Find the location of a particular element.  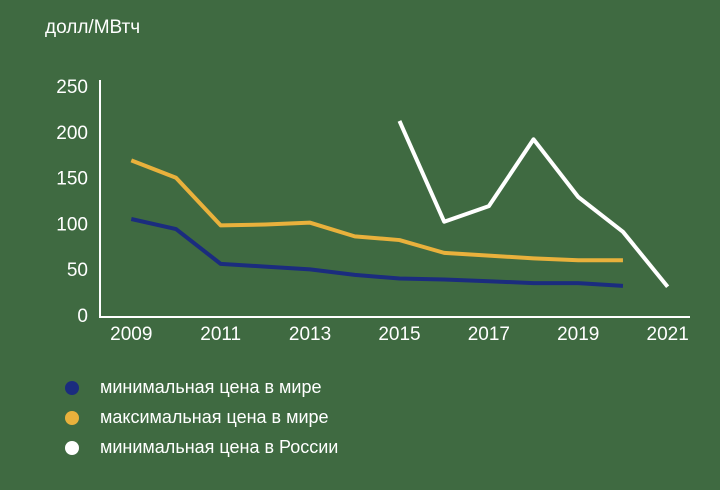

y-tick-label: 100 is located at coordinates (72, 224).